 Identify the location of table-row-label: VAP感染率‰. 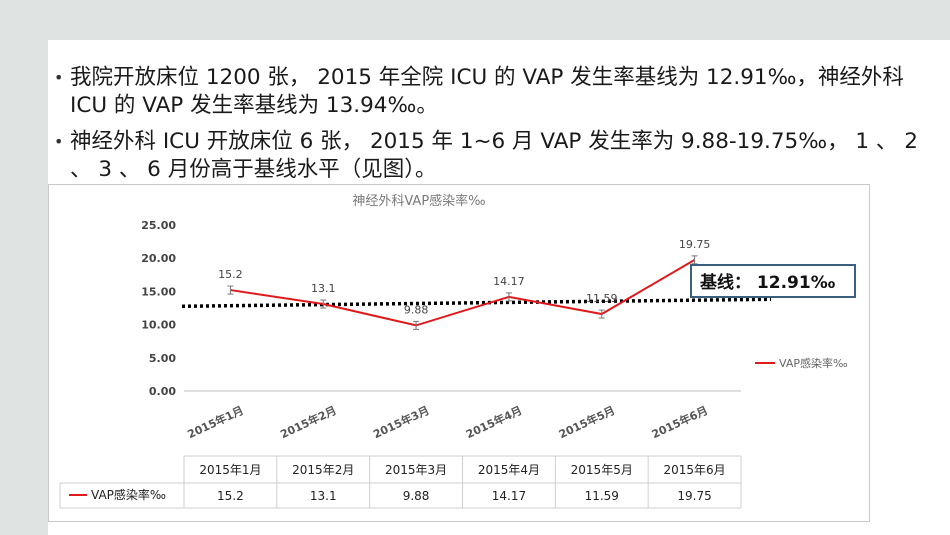
(128, 494).